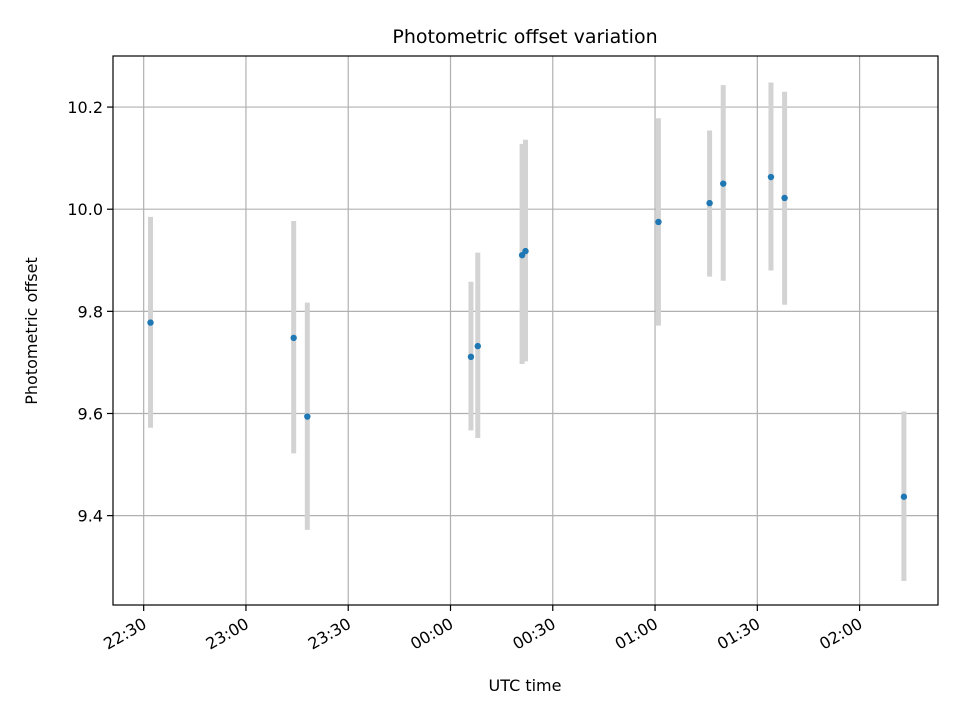  Describe the element at coordinates (85, 107) in the screenshot. I see `y-tick-label: 10.2` at that location.